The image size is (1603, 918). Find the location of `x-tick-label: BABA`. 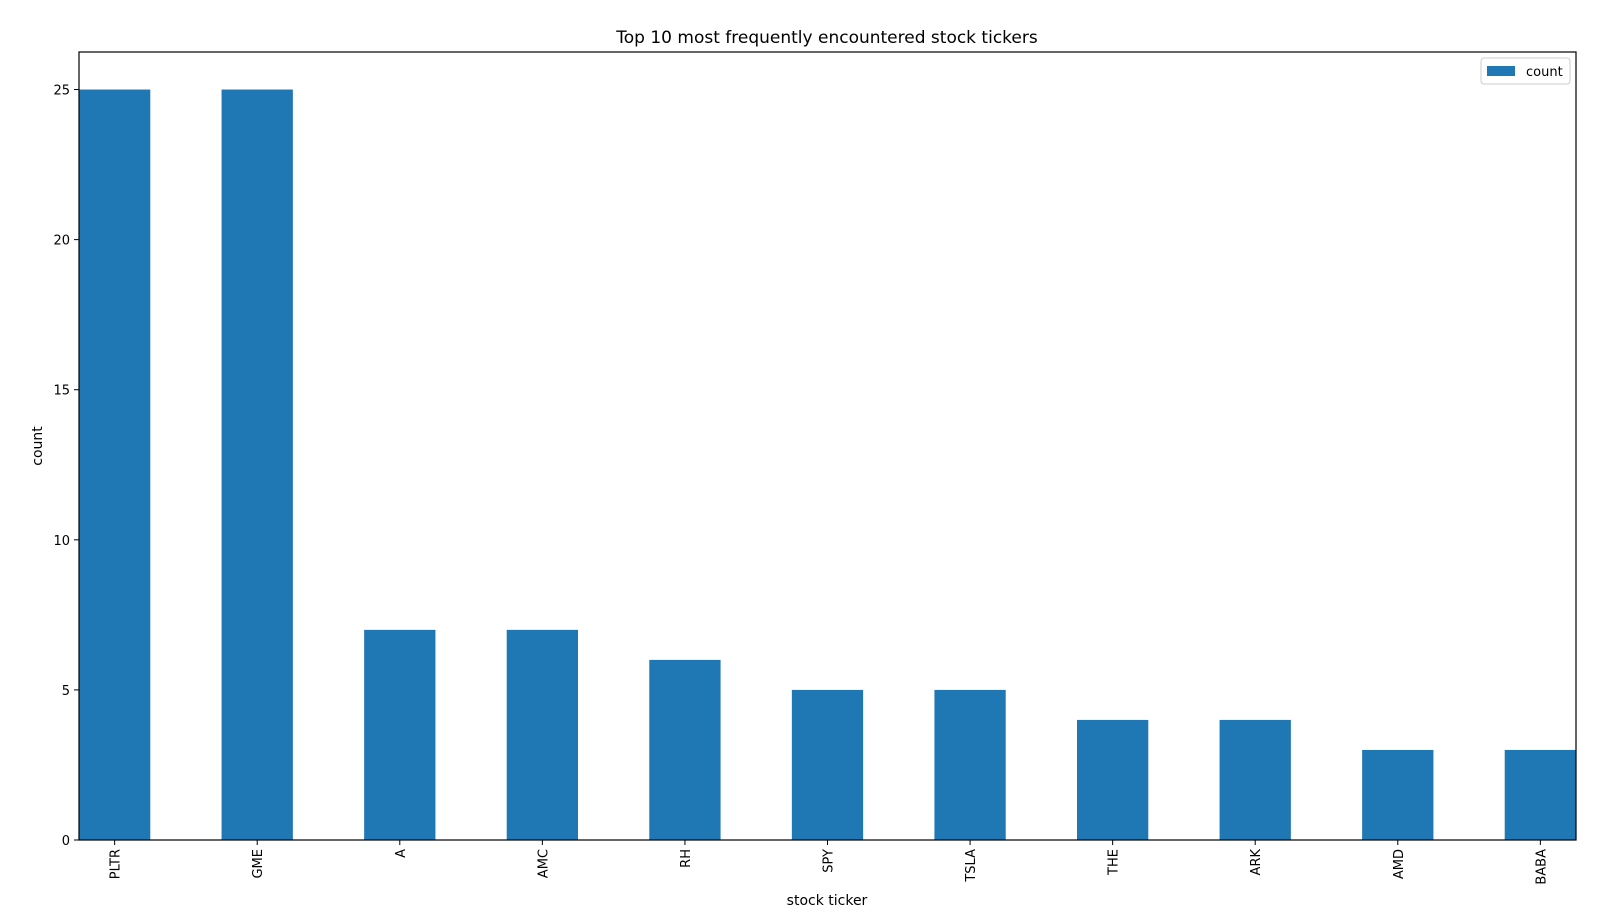

x-tick-label: BABA is located at coordinates (1541, 867).